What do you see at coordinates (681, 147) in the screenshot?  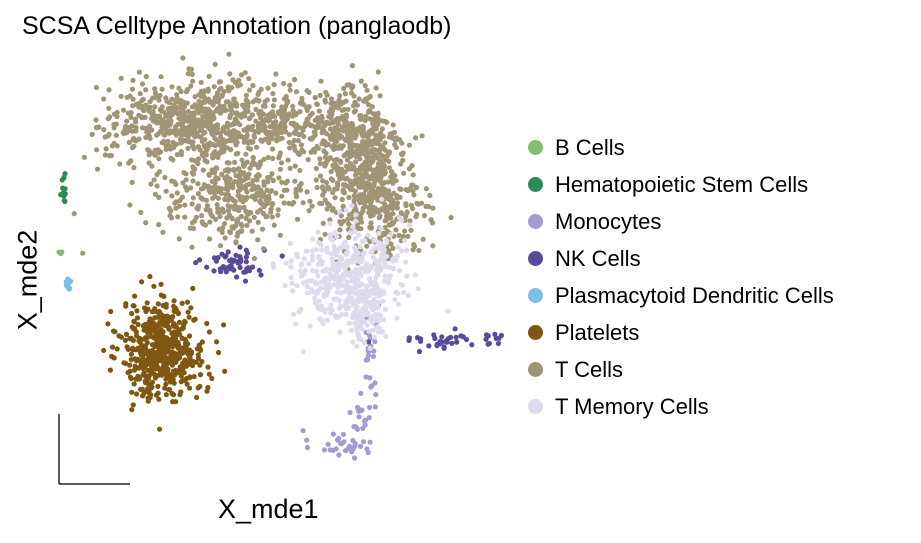 I see `legend-item-b-cells: B Cells` at bounding box center [681, 147].